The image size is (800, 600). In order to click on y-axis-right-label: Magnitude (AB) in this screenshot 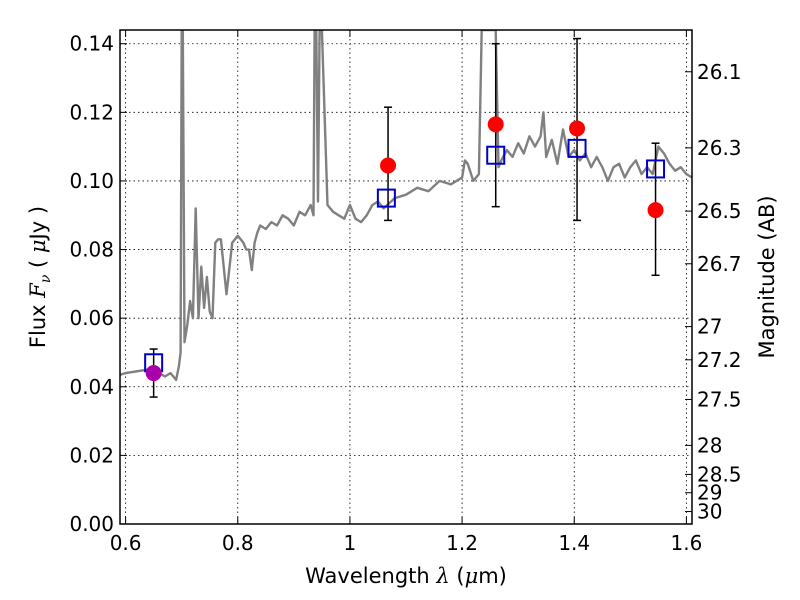, I will do `click(767, 276)`.